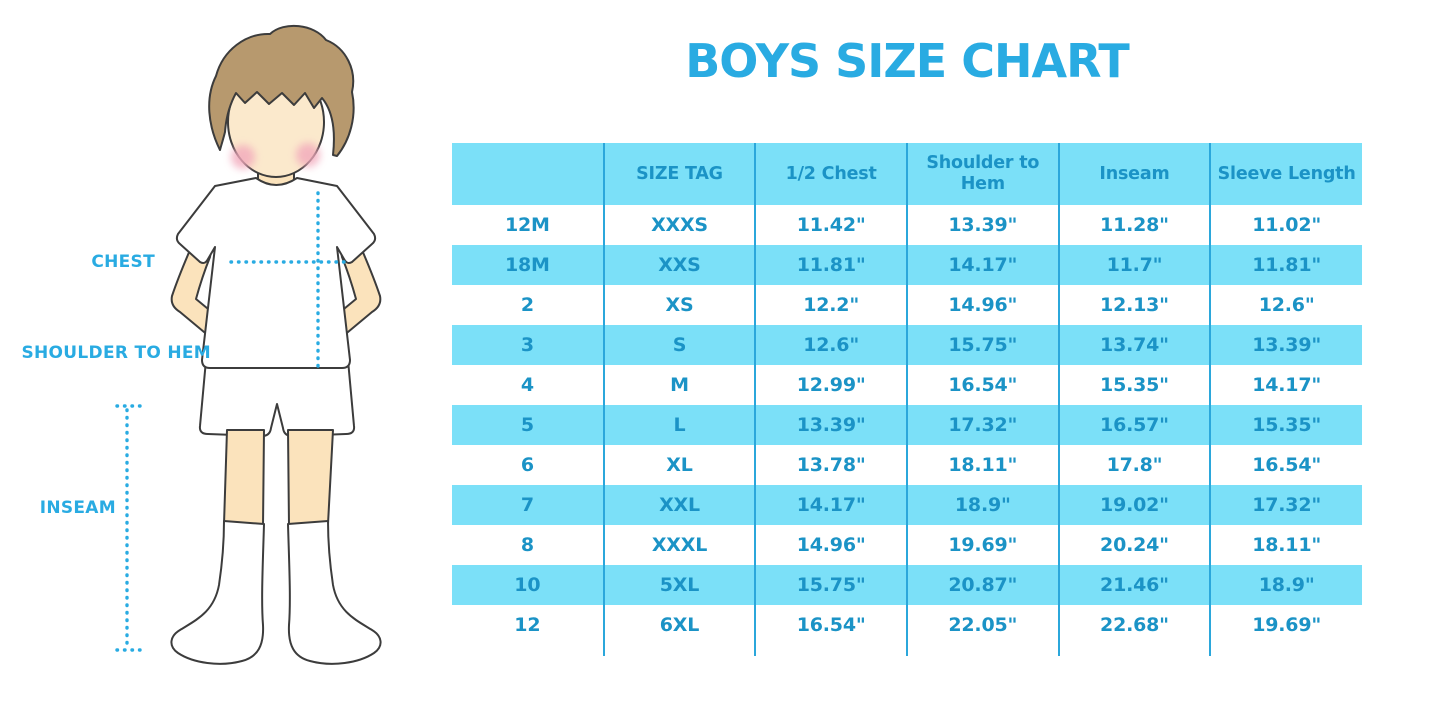 The image size is (1445, 723). Describe the element at coordinates (528, 545) in the screenshot. I see `size-cell: 8` at that location.